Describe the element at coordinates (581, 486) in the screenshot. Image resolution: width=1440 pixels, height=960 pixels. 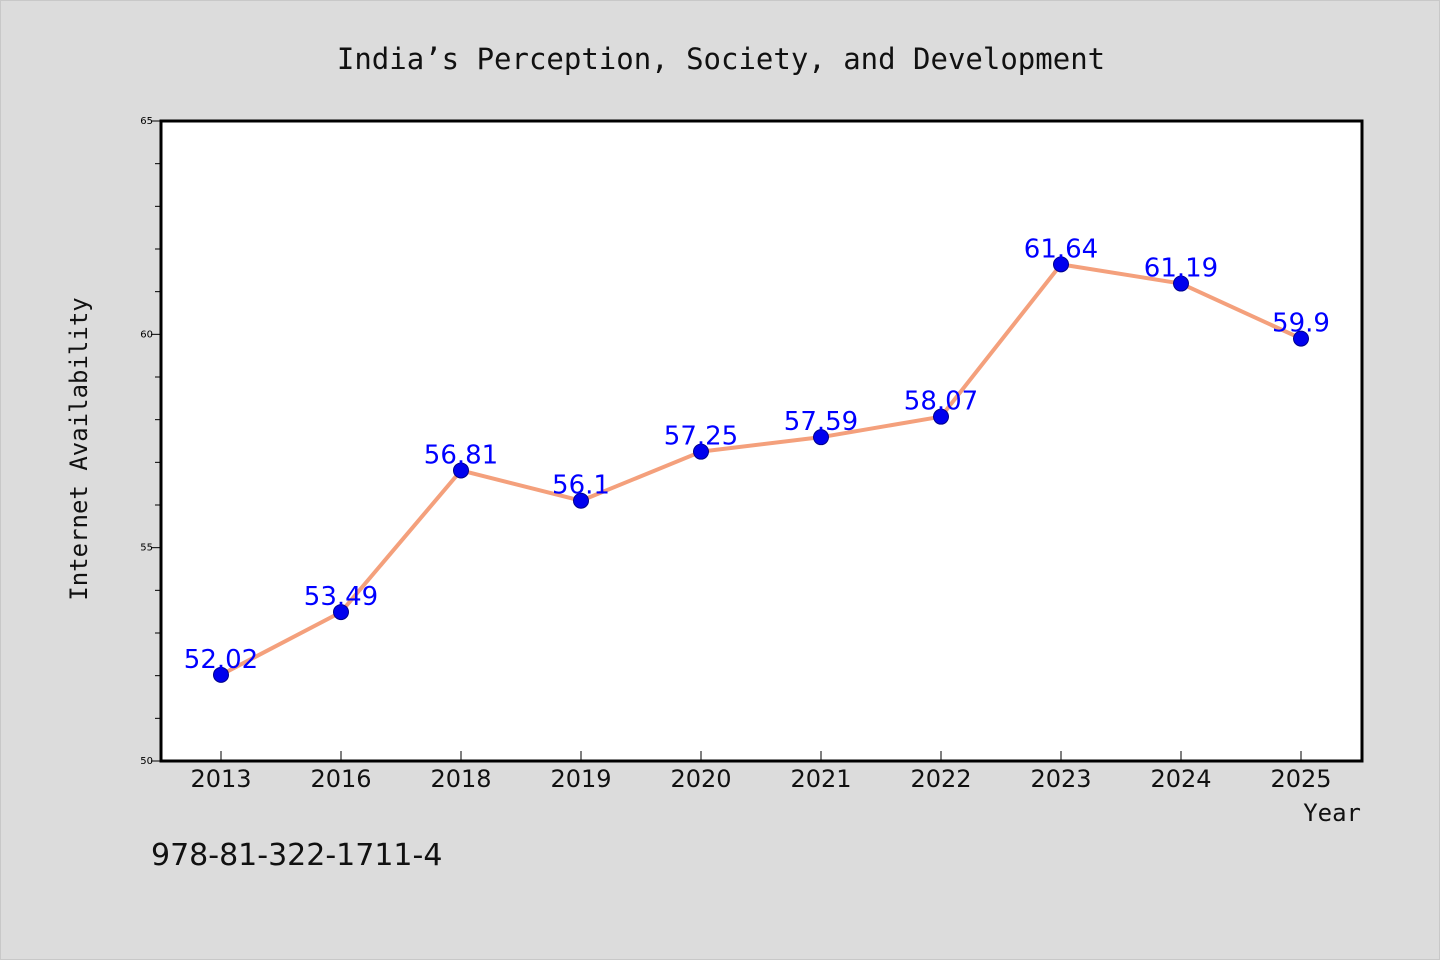
I see `data-label: 56.1` at that location.